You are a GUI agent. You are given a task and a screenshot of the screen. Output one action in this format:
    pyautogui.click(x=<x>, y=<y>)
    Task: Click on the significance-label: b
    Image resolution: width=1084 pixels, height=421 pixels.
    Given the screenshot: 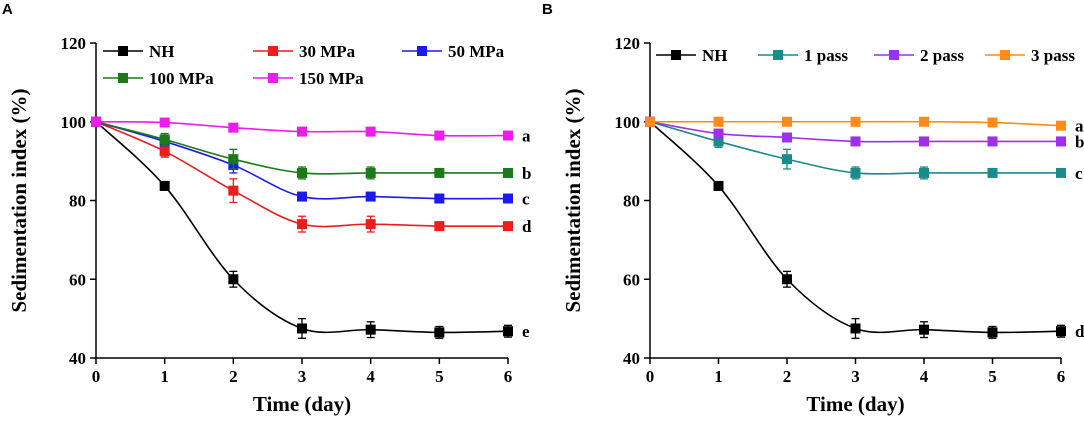 What is the action you would take?
    pyautogui.click(x=1079, y=141)
    